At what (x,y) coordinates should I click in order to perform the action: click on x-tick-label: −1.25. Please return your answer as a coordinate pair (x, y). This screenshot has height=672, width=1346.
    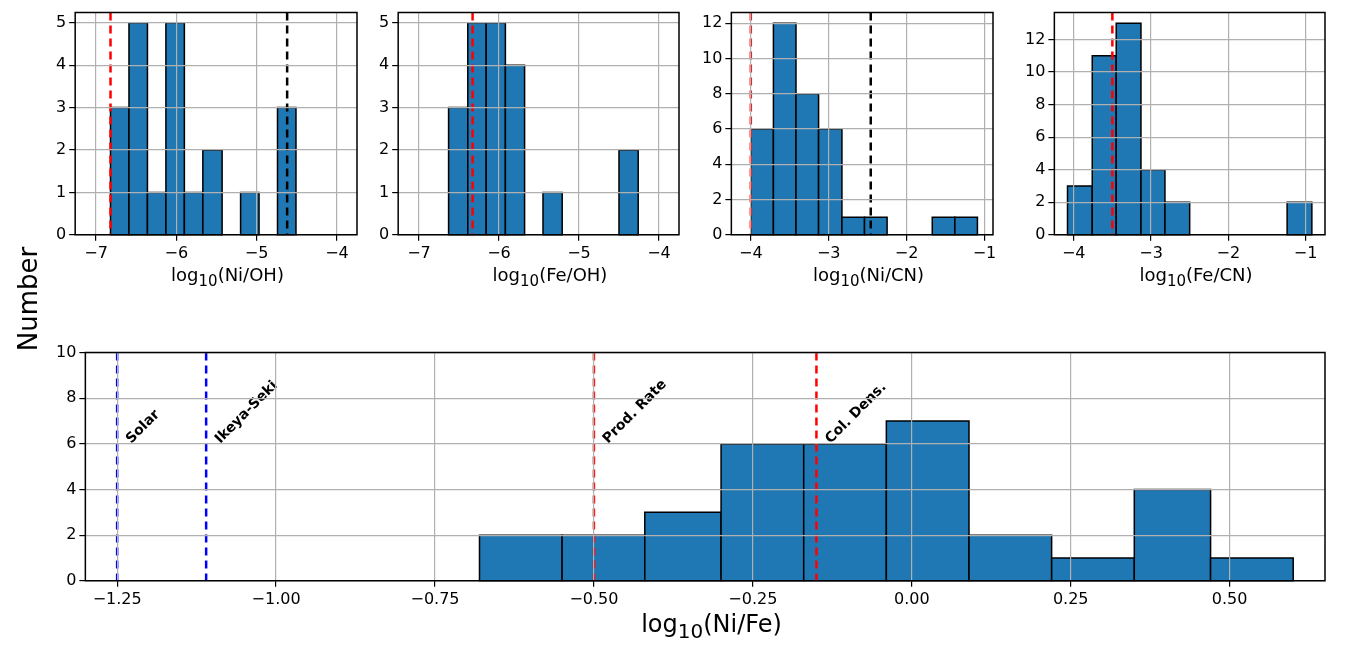
    Looking at the image, I should click on (117, 598).